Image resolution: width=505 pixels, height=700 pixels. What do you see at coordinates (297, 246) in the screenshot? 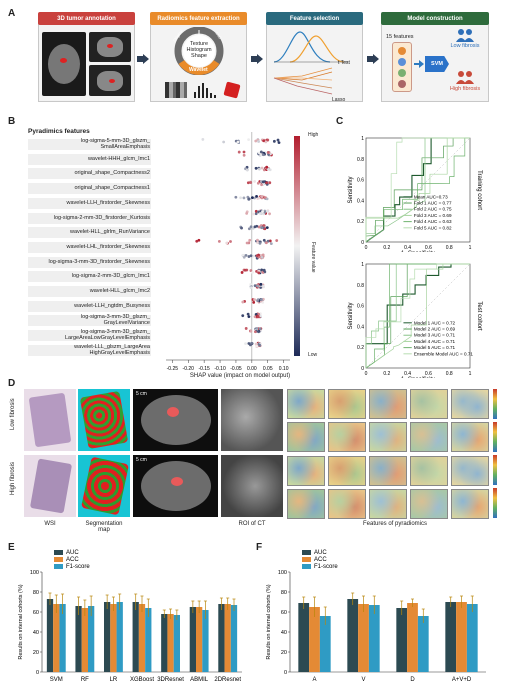
I see `colorbar` at bounding box center [297, 246].